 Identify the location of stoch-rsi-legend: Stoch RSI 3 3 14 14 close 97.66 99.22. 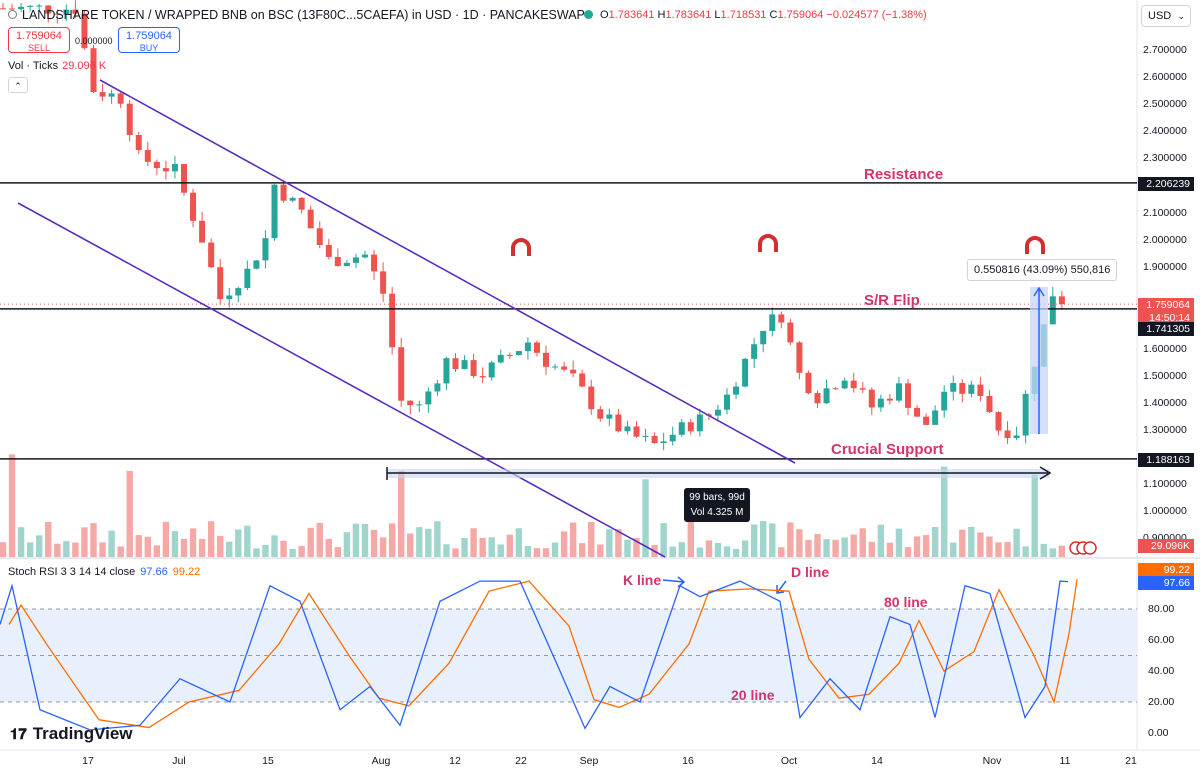
(104, 572).